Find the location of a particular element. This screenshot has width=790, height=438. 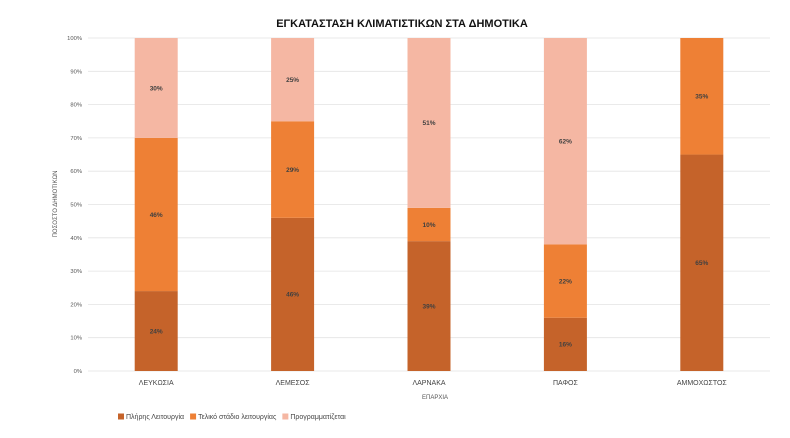

data-label: 62% is located at coordinates (565, 142).